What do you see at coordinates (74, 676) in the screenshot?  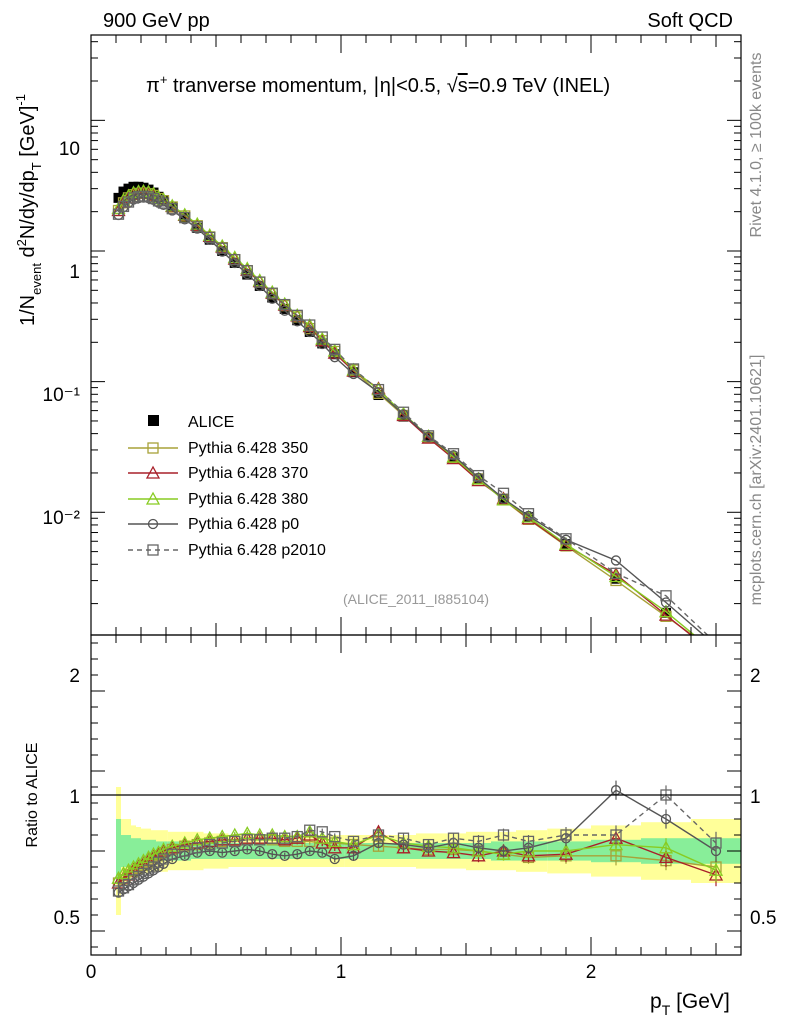 I see `ratio-tick-left-2: 2` at bounding box center [74, 676].